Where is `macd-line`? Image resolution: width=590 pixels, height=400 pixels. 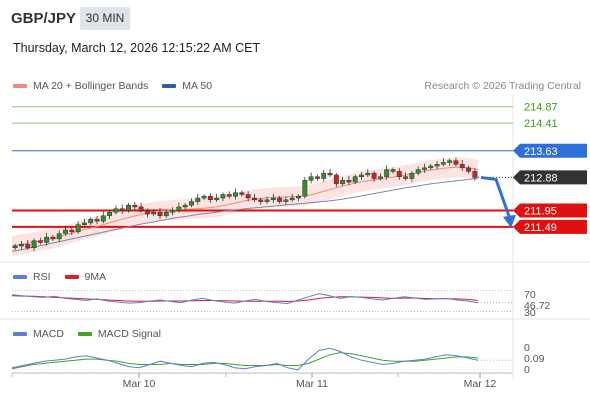
macd-line is located at coordinates (245, 359).